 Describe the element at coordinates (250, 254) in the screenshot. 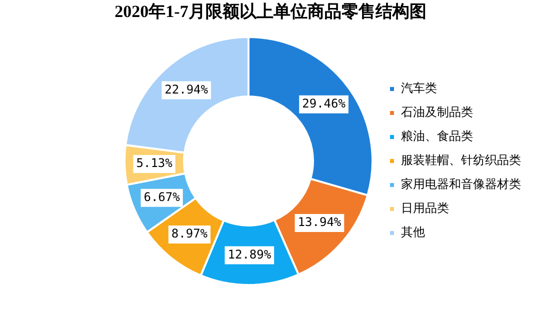

I see `data-label: 12.89%` at that location.